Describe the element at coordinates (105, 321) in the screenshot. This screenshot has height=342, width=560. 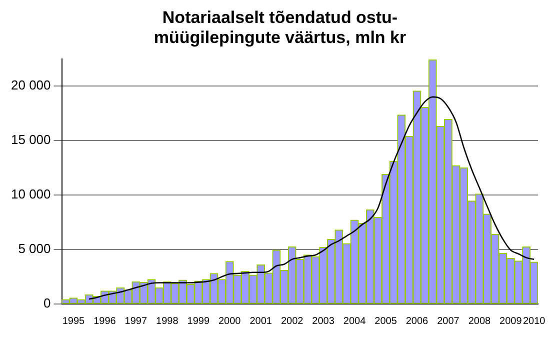
I see `x-tick-label: 1996` at that location.